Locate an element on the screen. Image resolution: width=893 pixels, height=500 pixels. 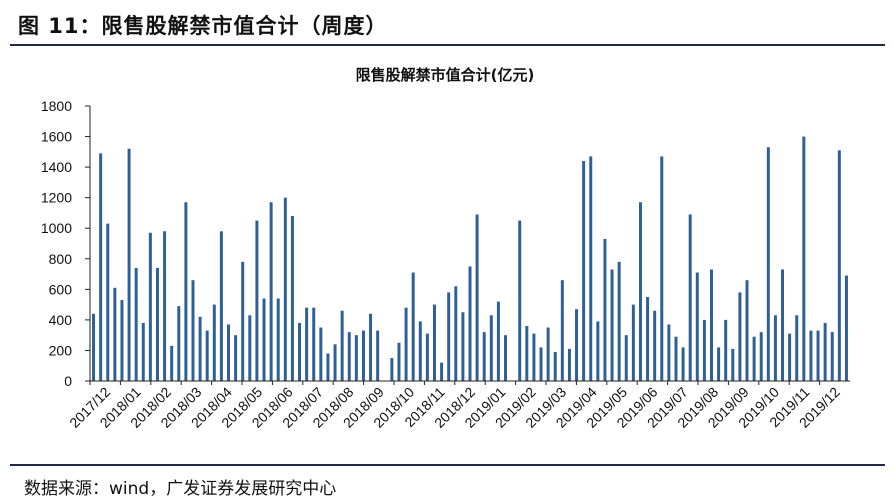
y-tick-label: 800 is located at coordinates (61, 259).